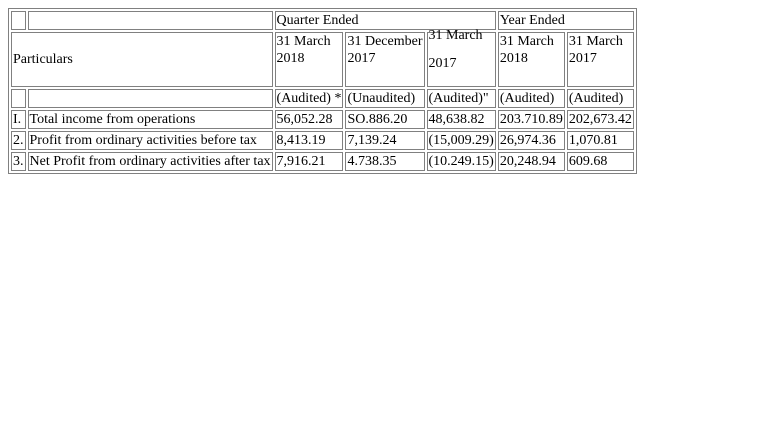 This screenshot has width=764, height=433. I want to click on value-cell: 8,413.19, so click(309, 140).